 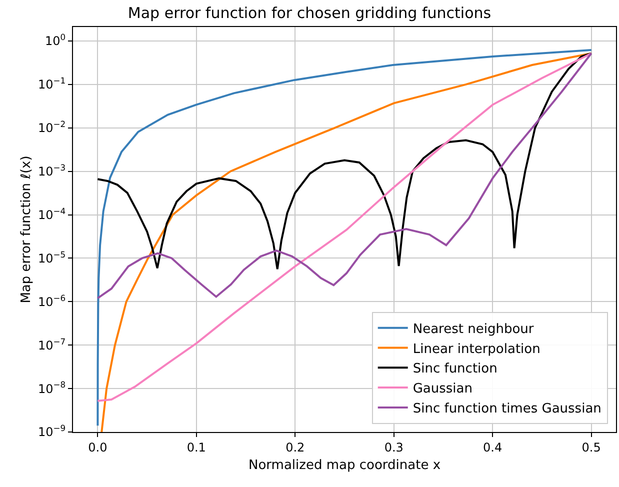 I want to click on chart-title: Map error function for chosen gridding functions, so click(x=310, y=13).